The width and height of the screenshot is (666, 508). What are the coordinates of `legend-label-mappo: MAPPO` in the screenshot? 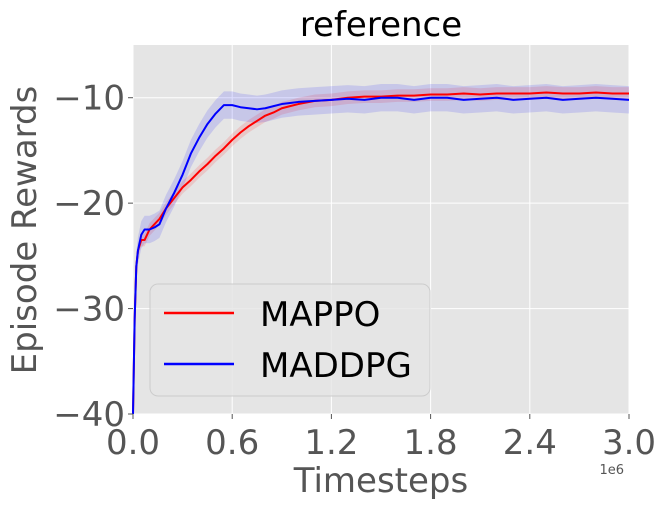 It's located at (320, 315).